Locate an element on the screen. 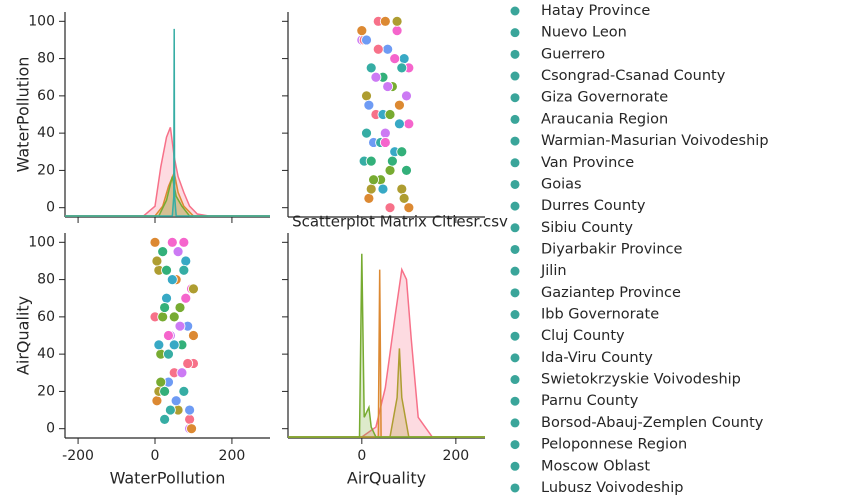  legend-label: Jilin is located at coordinates (553, 271).